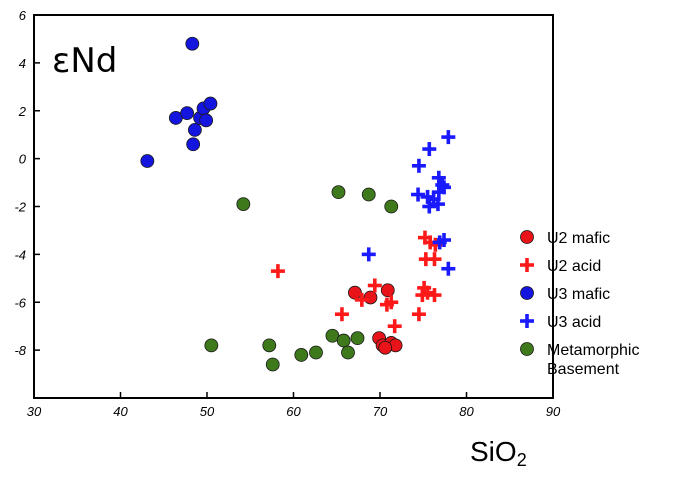 This screenshot has width=674, height=479. Describe the element at coordinates (593, 350) in the screenshot. I see `legend-label: Metamorphic` at that location.